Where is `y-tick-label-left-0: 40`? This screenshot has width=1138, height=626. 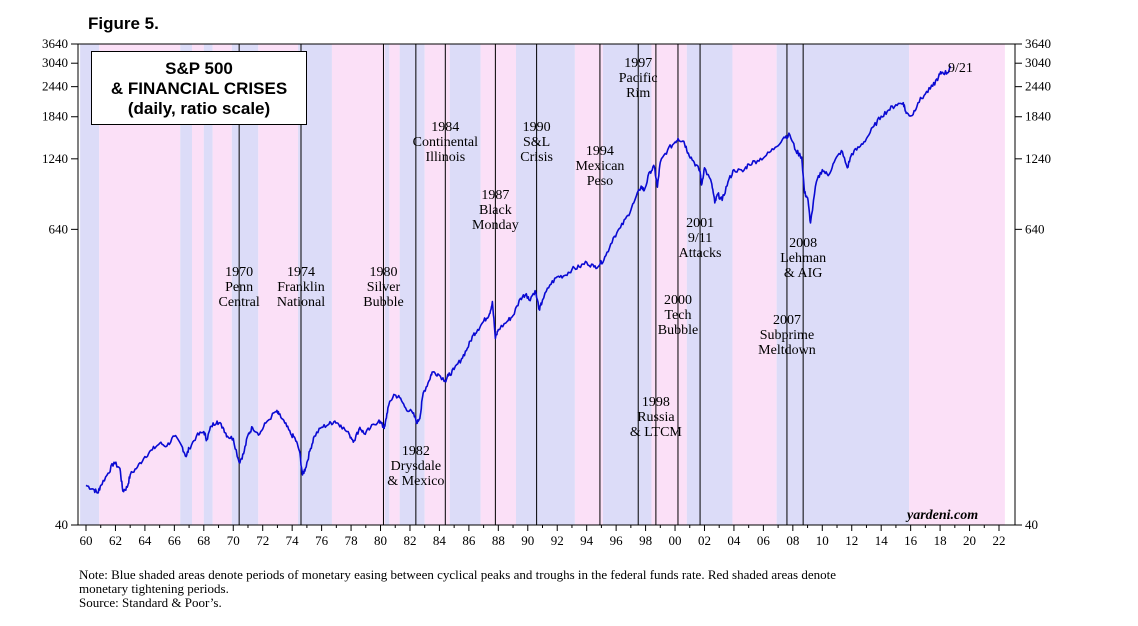
y-tick-label-left-0: 40 is located at coordinates (61, 524).